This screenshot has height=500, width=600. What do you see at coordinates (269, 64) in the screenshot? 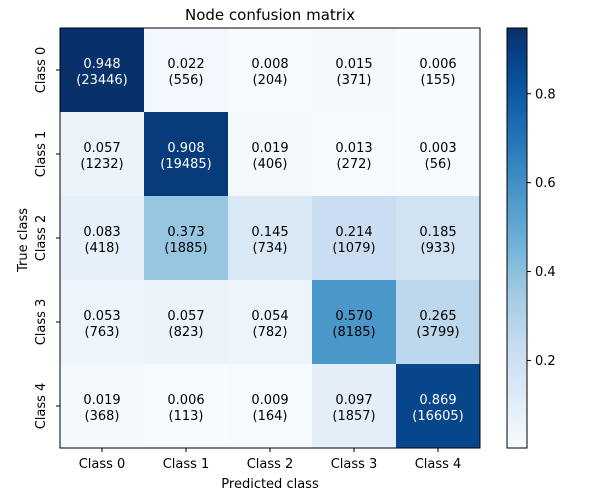
I see `cell-ratio-label: 0.008` at bounding box center [269, 64].